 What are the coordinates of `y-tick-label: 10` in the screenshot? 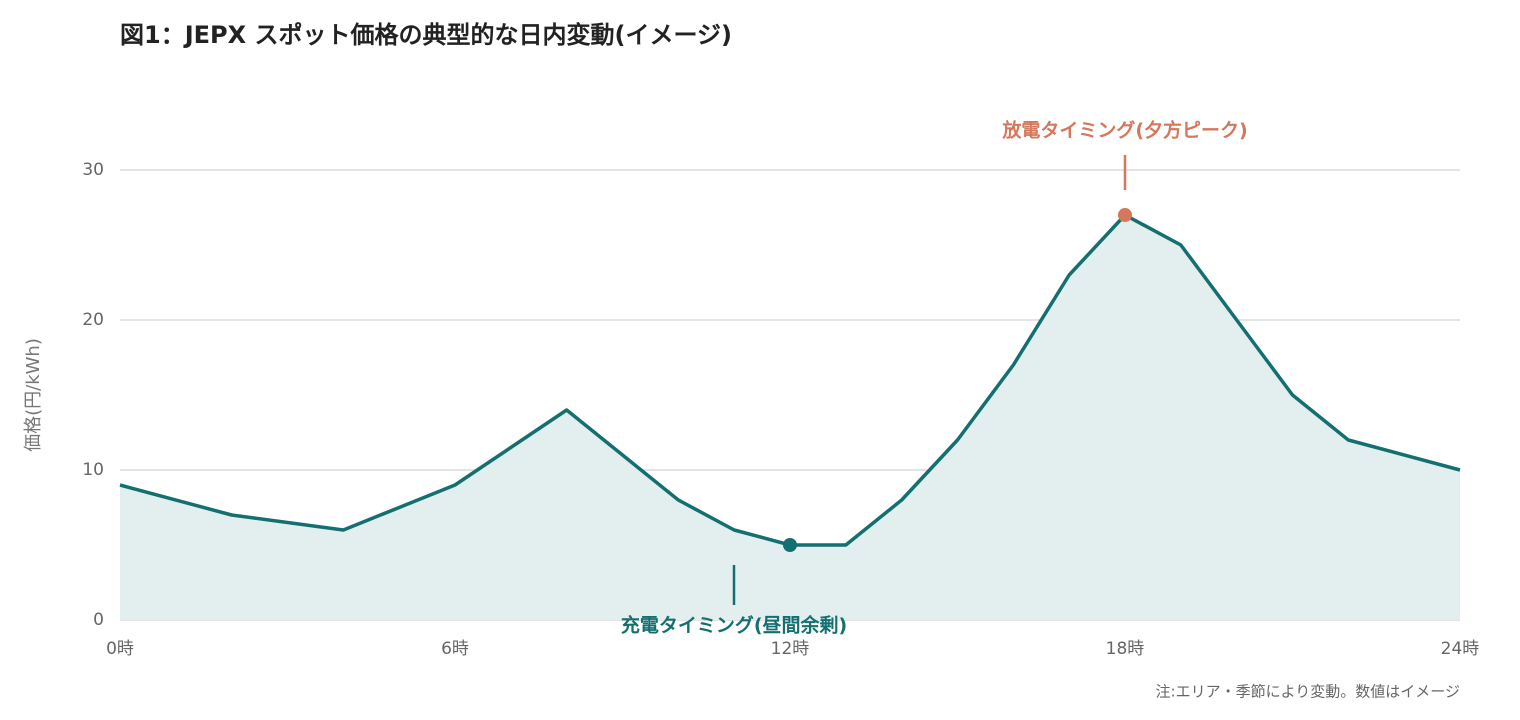 It's located at (93, 470).